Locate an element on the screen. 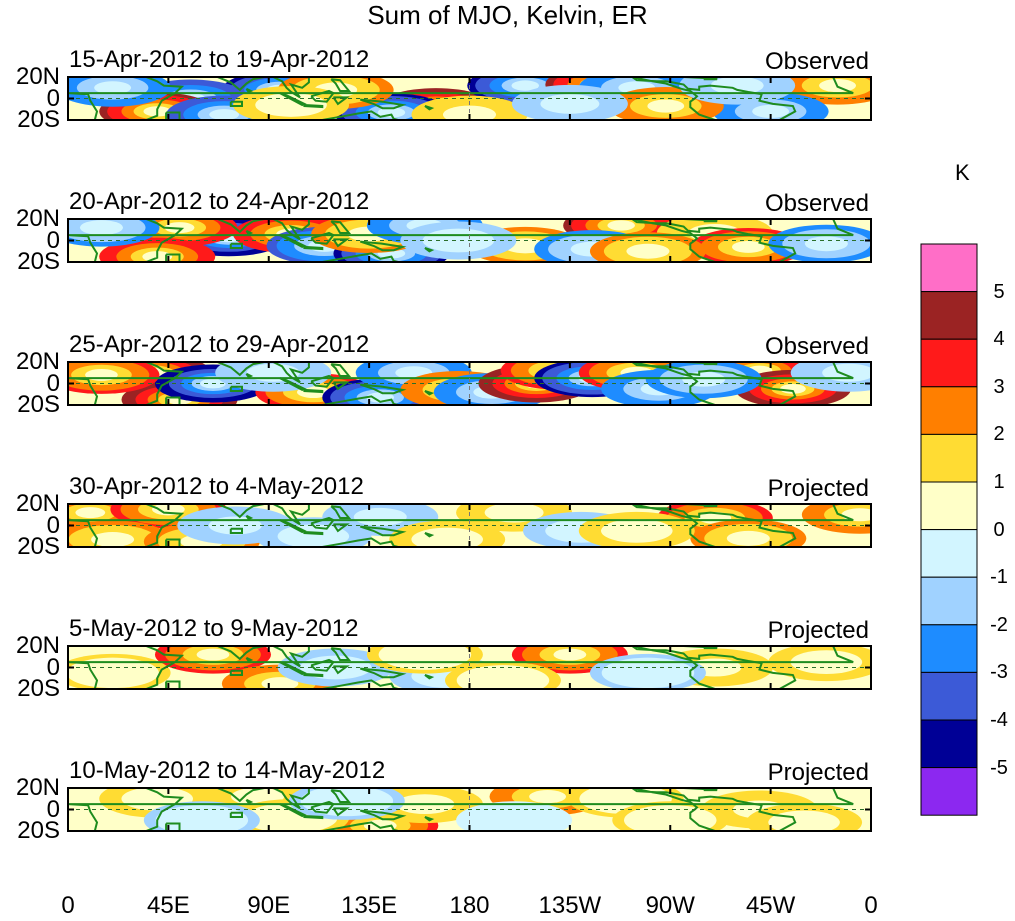 The width and height of the screenshot is (1015, 921). x-tick-label: 45W is located at coordinates (770, 905).